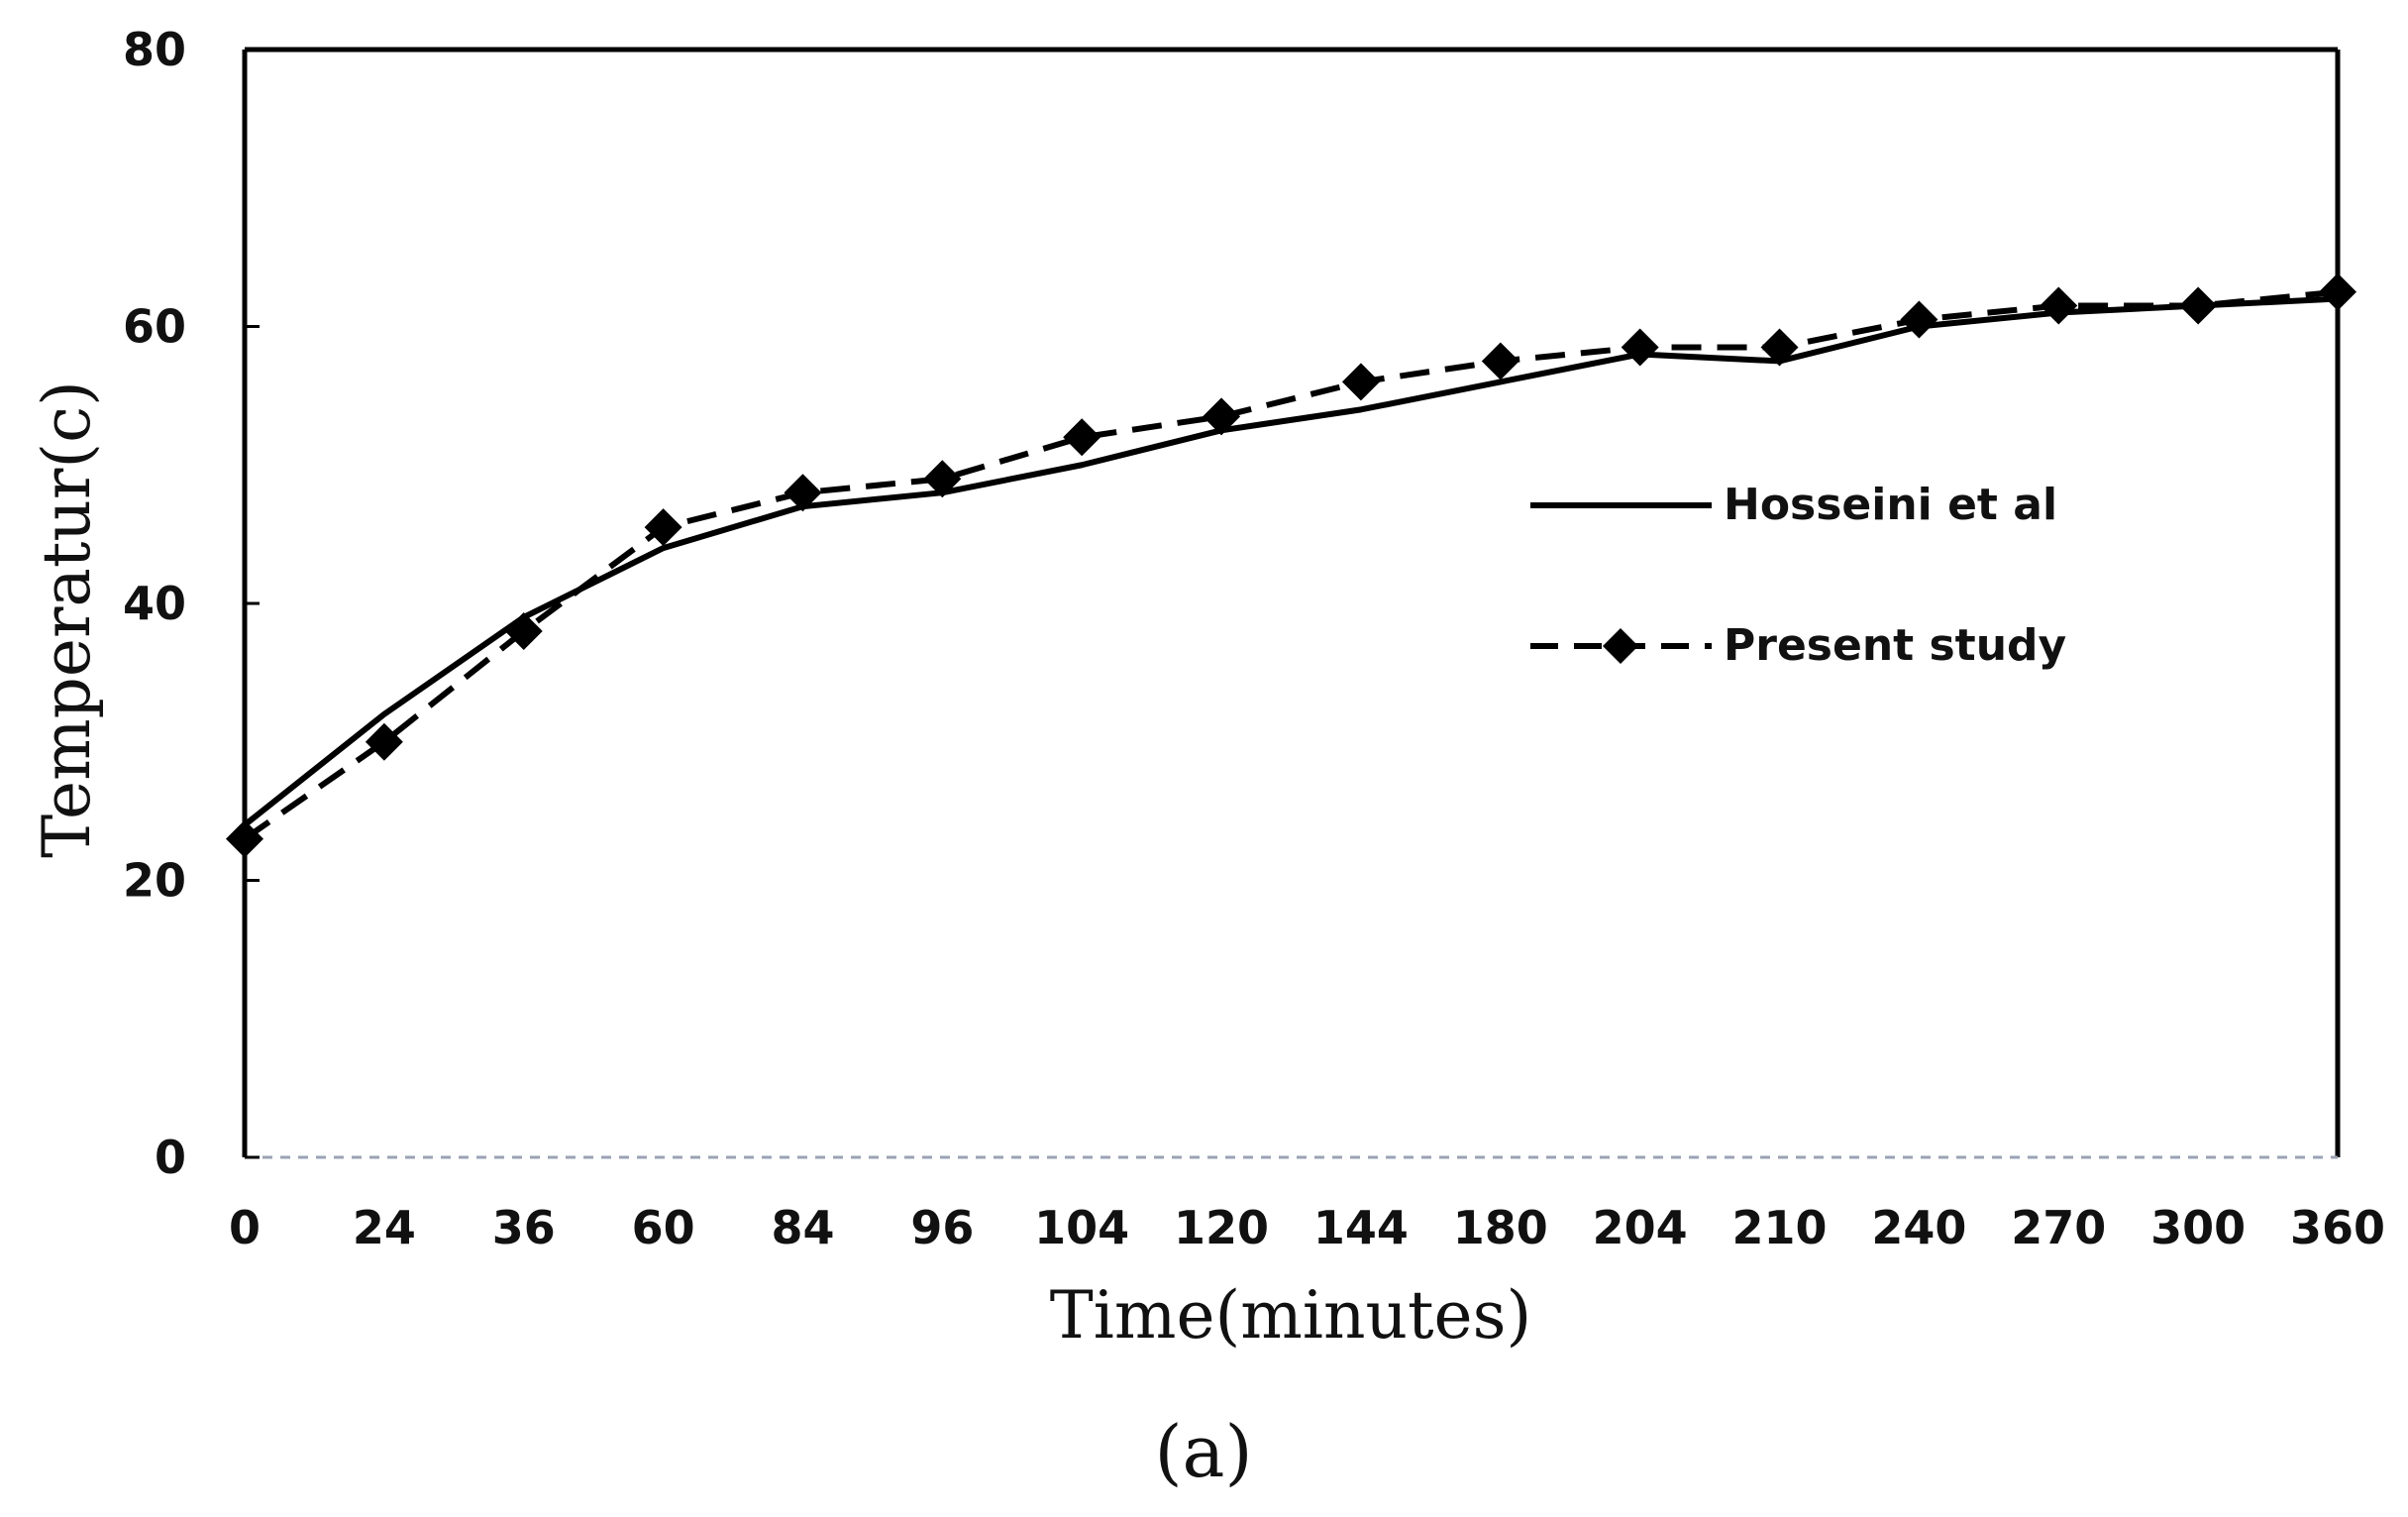 Image resolution: width=2408 pixels, height=1517 pixels. What do you see at coordinates (2198, 1228) in the screenshot?
I see `x-tick-label: 300` at bounding box center [2198, 1228].